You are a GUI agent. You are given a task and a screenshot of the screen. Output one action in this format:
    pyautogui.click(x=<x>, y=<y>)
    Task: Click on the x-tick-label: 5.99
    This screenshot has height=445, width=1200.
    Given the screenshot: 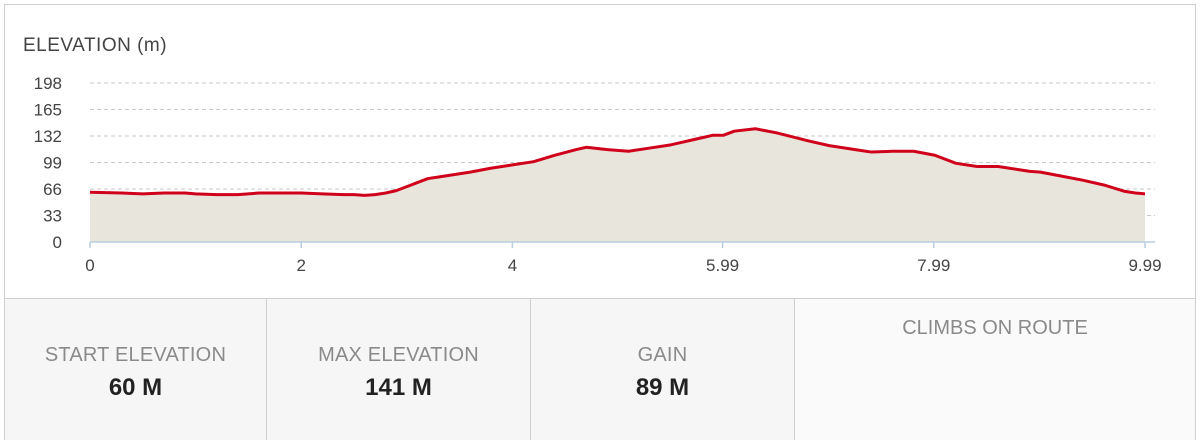 What is the action you would take?
    pyautogui.click(x=722, y=265)
    